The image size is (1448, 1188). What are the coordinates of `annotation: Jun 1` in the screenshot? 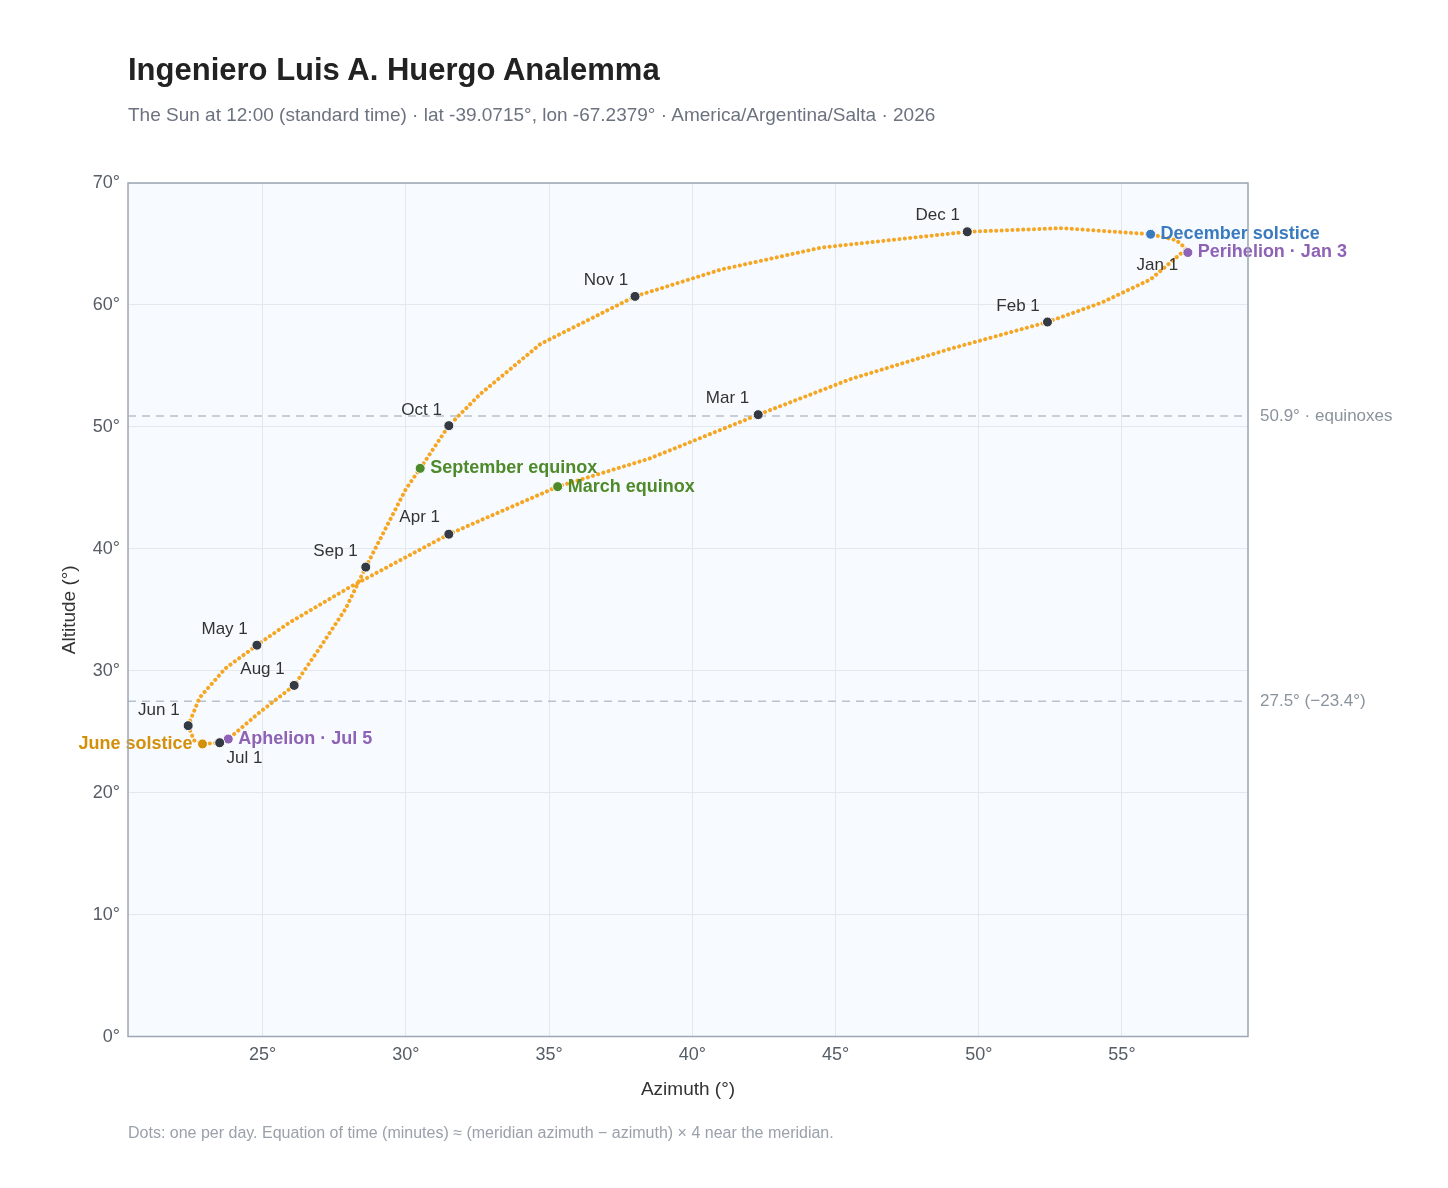 It's located at (159, 709).